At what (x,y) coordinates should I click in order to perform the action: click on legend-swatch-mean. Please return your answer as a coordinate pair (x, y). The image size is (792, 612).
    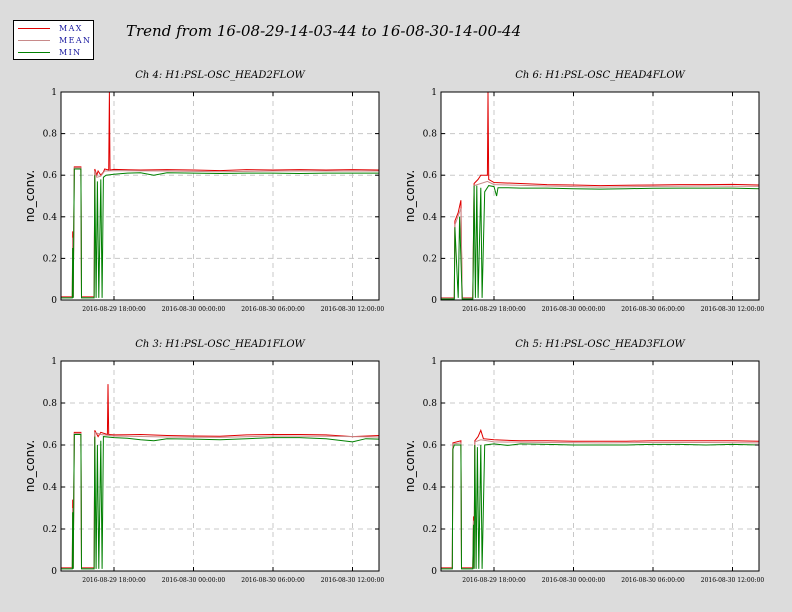
    Looking at the image, I should click on (34, 40).